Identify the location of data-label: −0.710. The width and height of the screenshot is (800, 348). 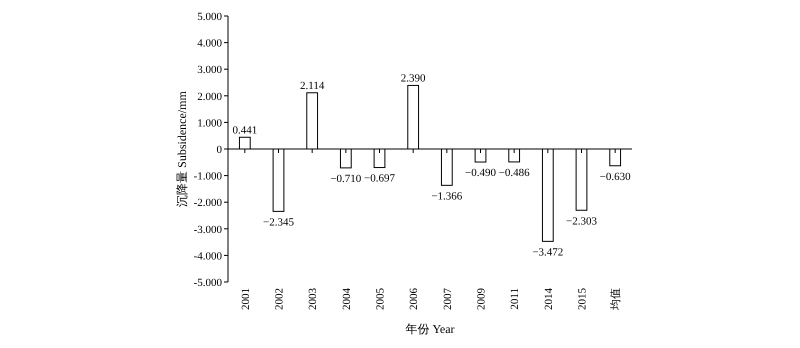
(346, 178).